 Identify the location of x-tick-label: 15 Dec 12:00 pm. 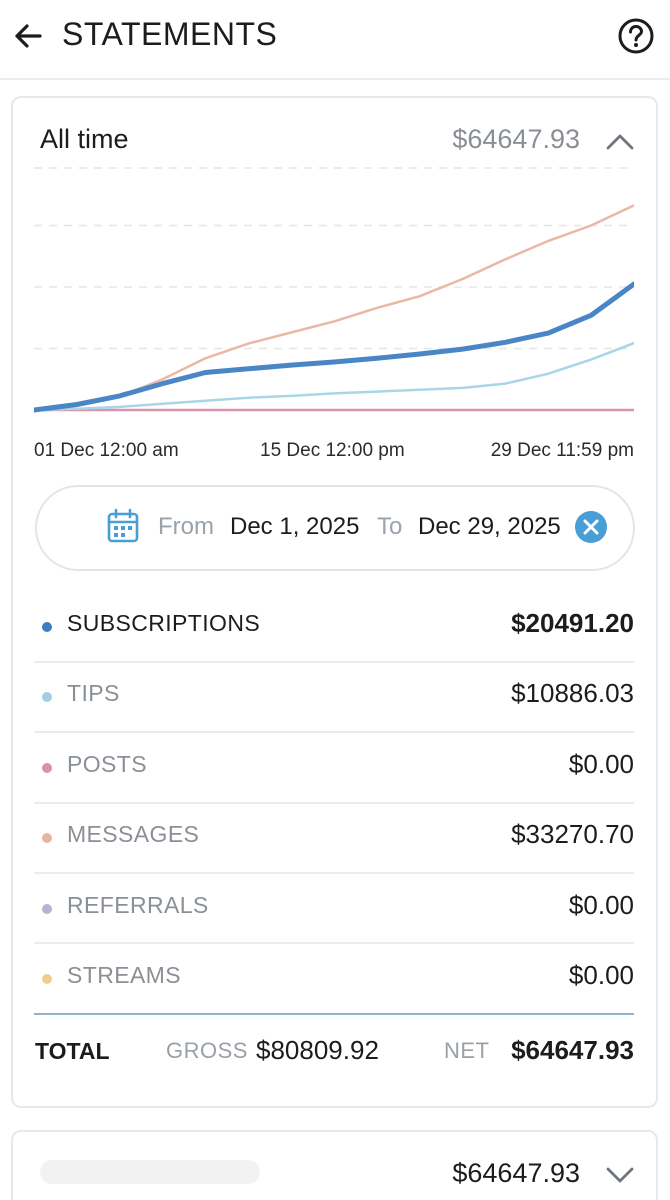
(332, 450).